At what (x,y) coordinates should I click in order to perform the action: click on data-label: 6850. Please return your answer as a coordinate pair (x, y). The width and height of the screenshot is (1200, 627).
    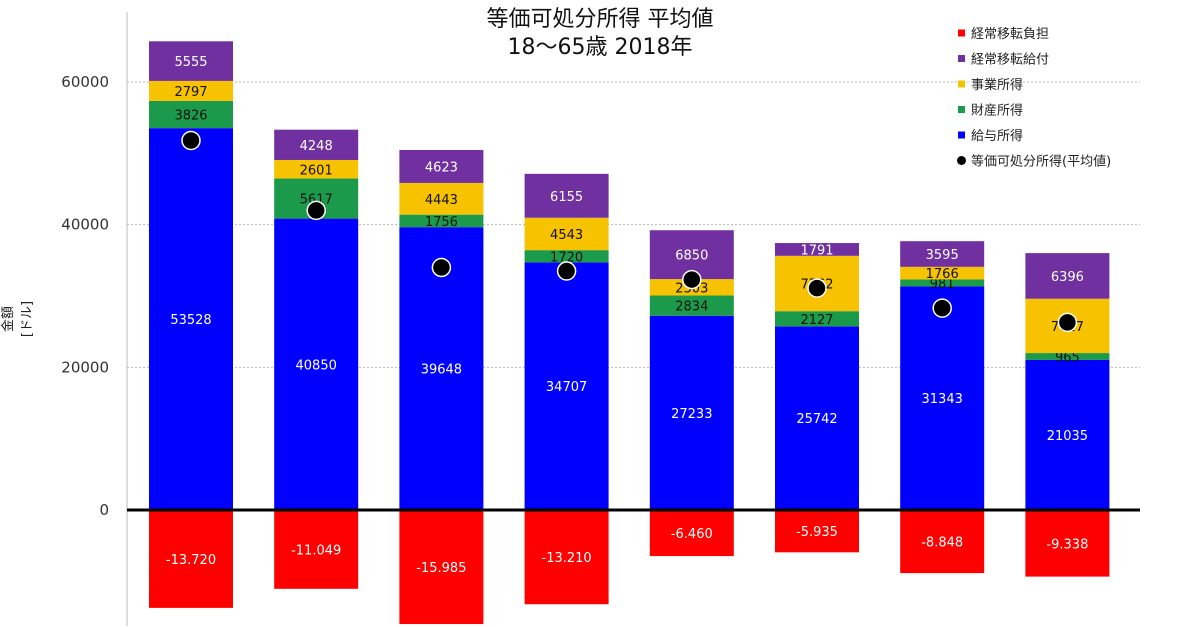
    Looking at the image, I should click on (691, 256).